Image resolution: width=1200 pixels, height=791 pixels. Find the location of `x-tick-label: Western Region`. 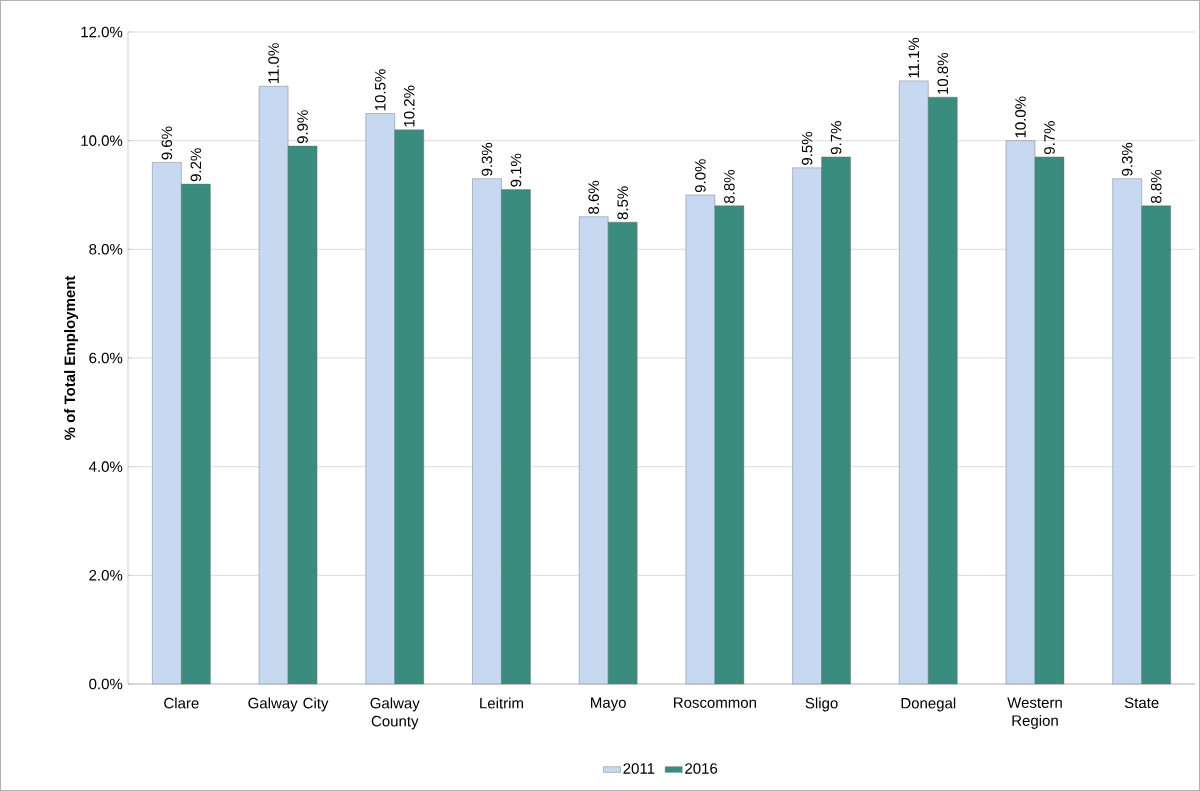

x-tick-label: Western Region is located at coordinates (1034, 713).